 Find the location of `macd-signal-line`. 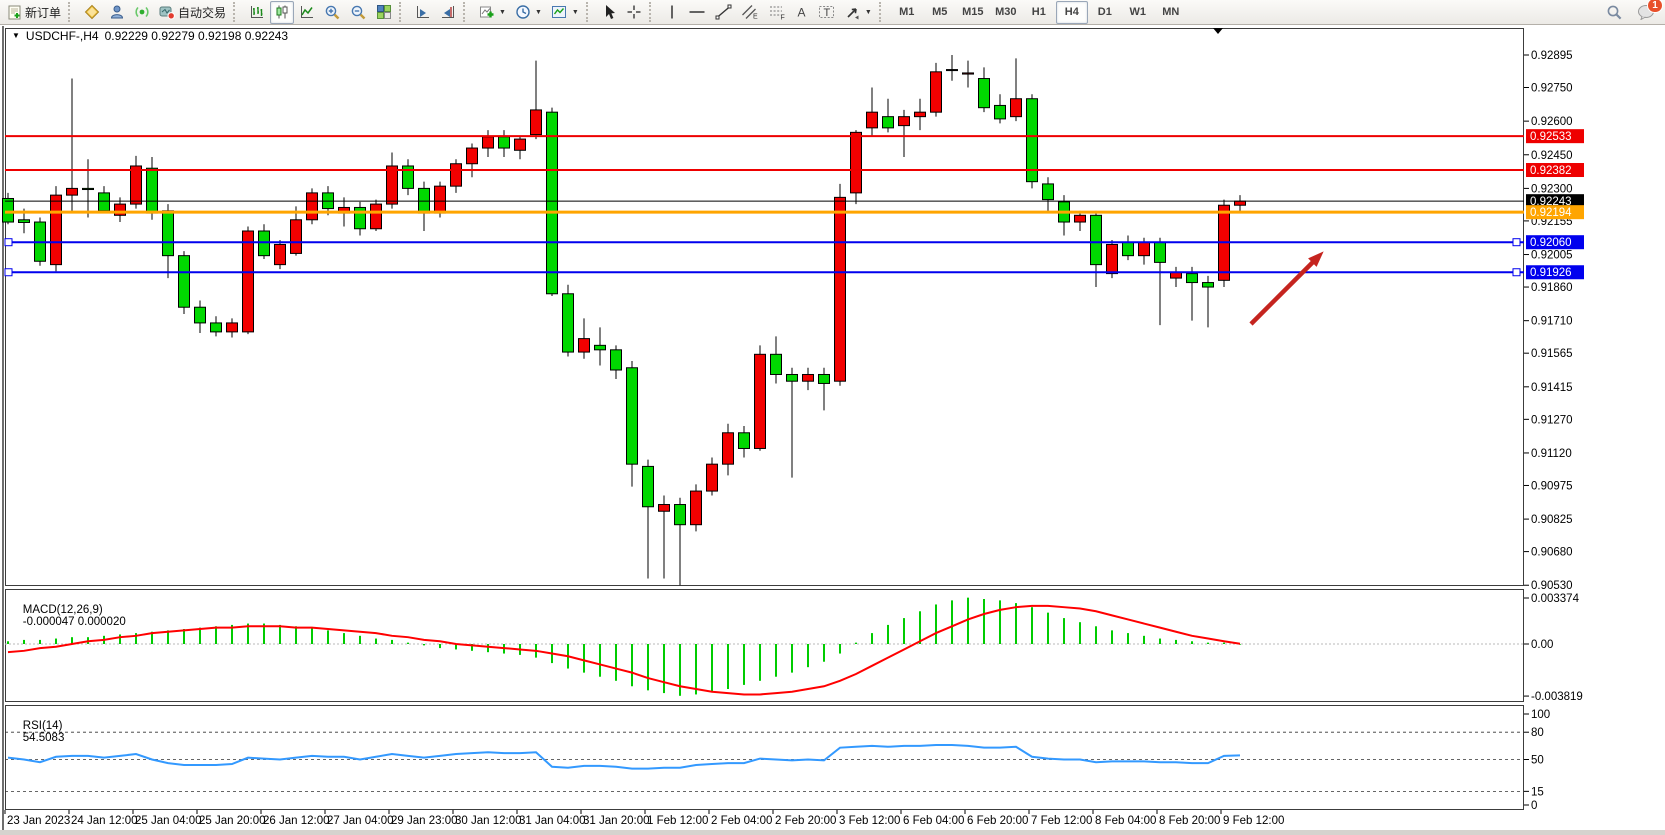

macd-signal-line is located at coordinates (624, 650).